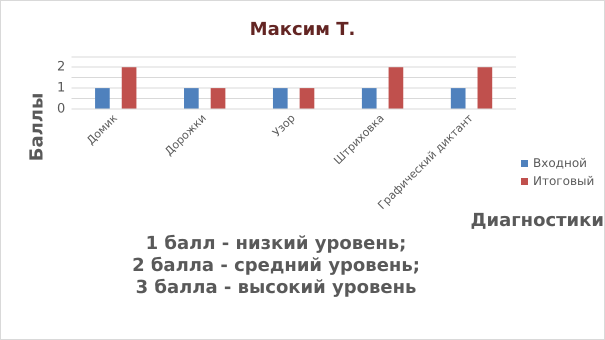 The width and height of the screenshot is (605, 340). I want to click on y-tick-label: 2, so click(61, 67).